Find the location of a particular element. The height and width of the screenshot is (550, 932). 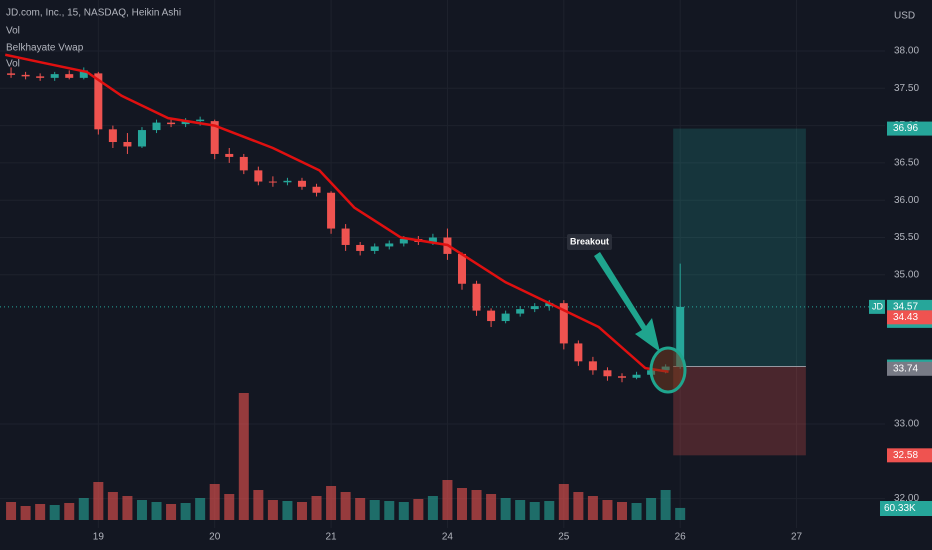

x-tick-label: 19 is located at coordinates (99, 537).